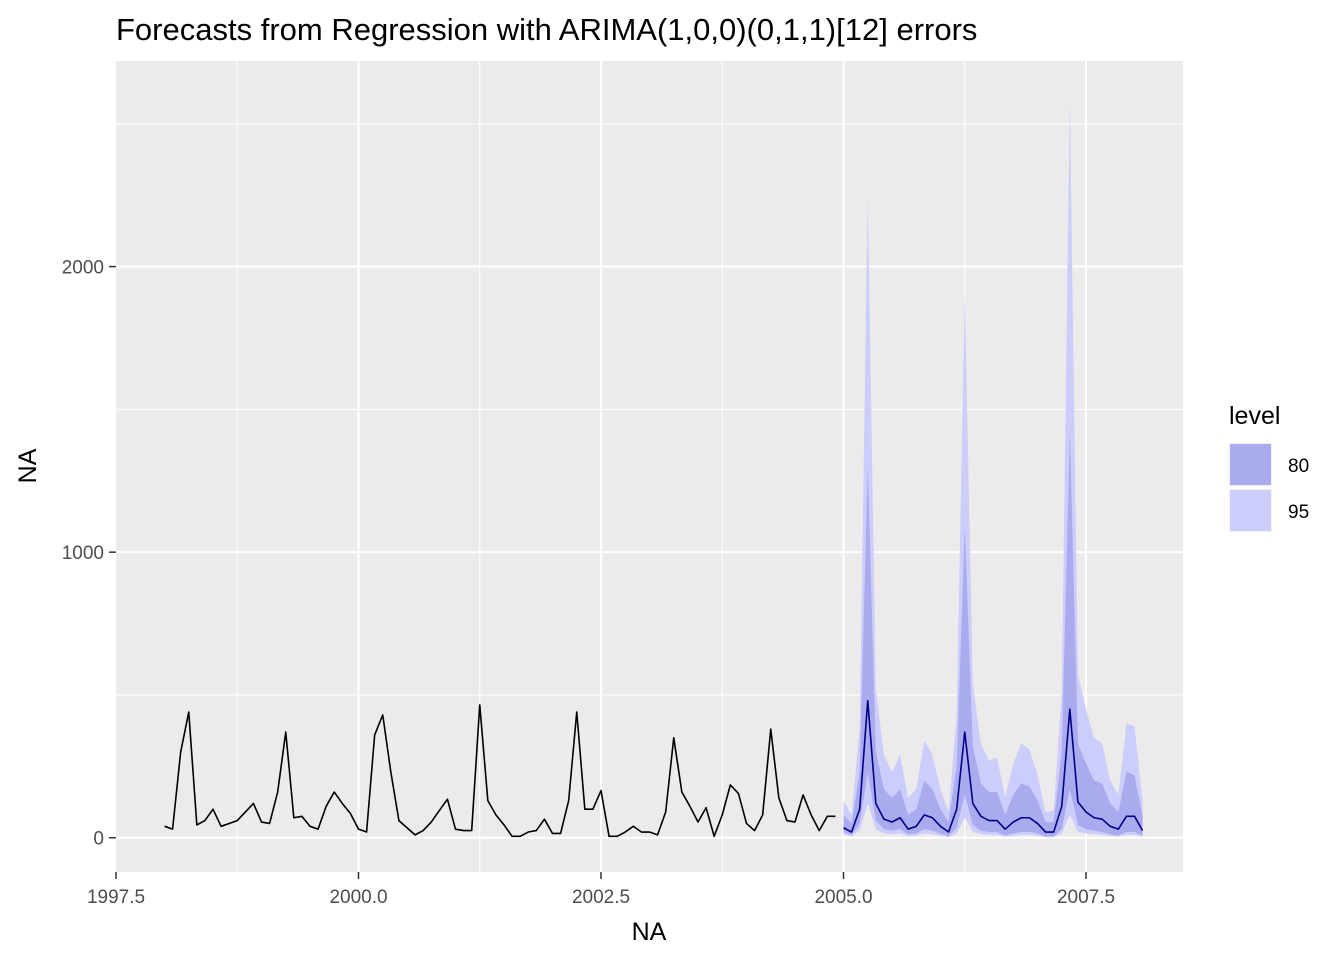 Image resolution: width=1344 pixels, height=960 pixels. What do you see at coordinates (83, 268) in the screenshot?
I see `y-tick-label: 2000` at bounding box center [83, 268].